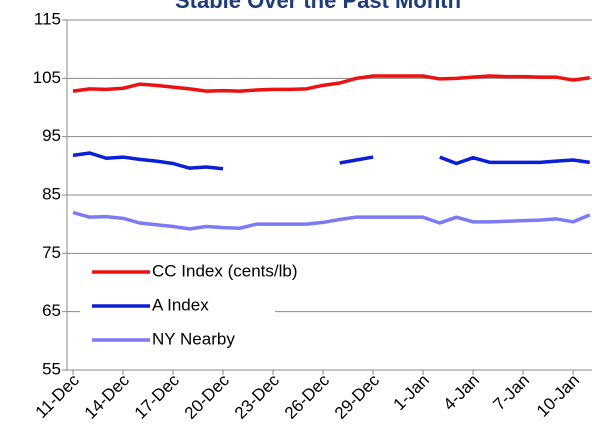 This screenshot has height=439, width=592. Describe the element at coordinates (512, 393) in the screenshot. I see `x-tick-label: 7-Jan` at that location.